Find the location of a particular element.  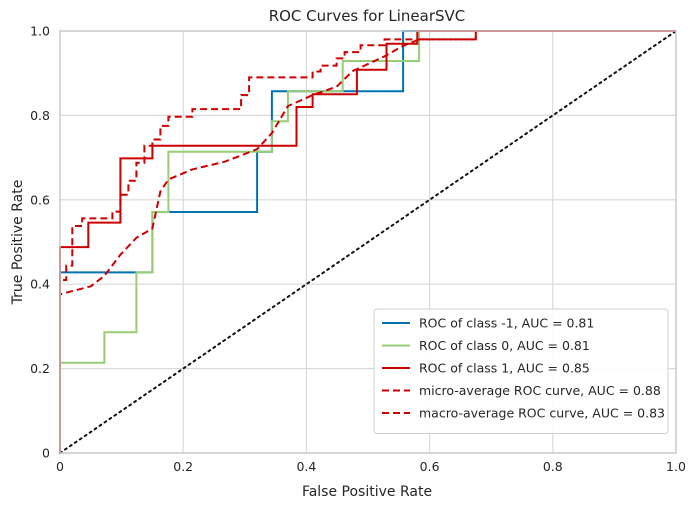

legend-entry: ROC of class 0, AUC = 0.81 is located at coordinates (504, 345).